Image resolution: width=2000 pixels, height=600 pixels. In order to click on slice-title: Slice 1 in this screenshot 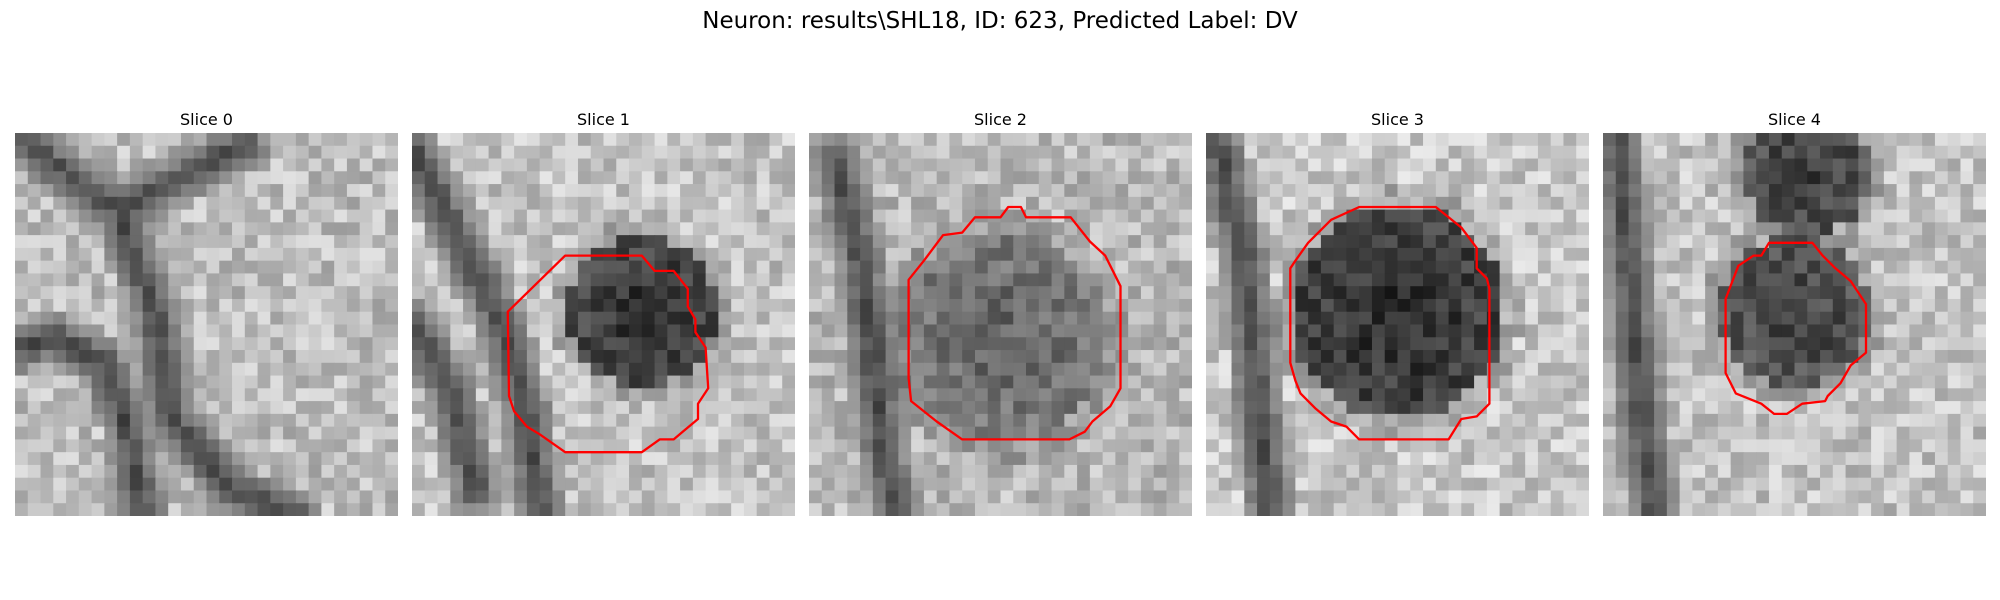, I will do `click(603, 119)`.